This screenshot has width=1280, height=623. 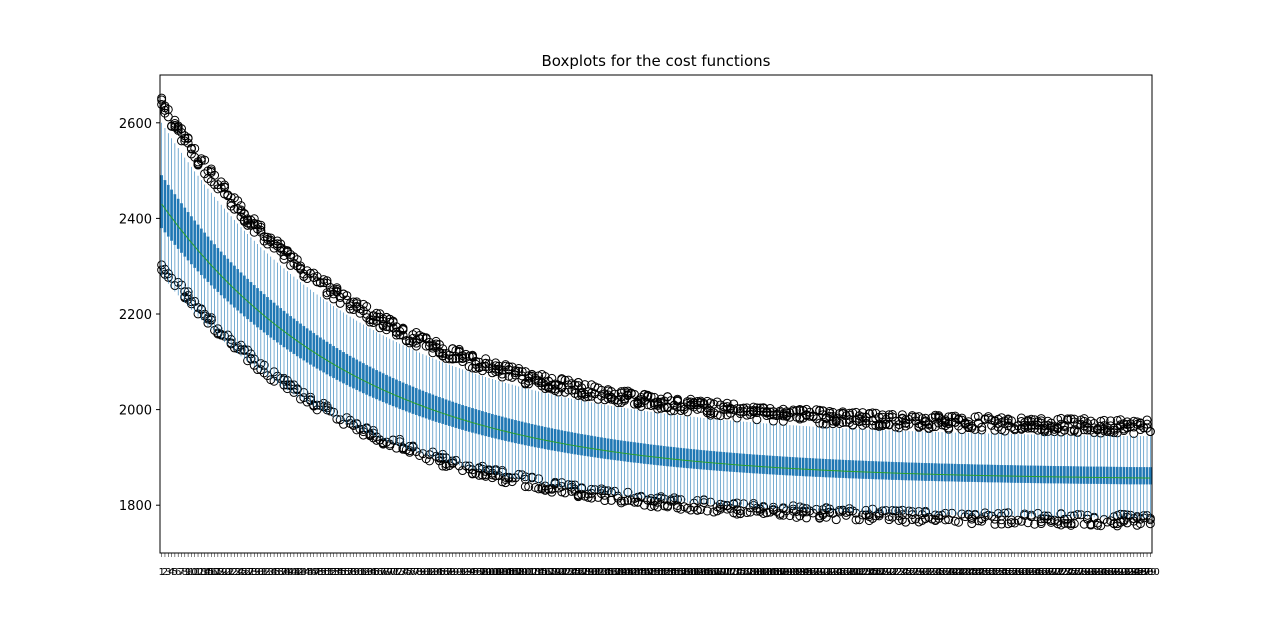 I want to click on x-tick-label: 63, so click(x=366, y=572).